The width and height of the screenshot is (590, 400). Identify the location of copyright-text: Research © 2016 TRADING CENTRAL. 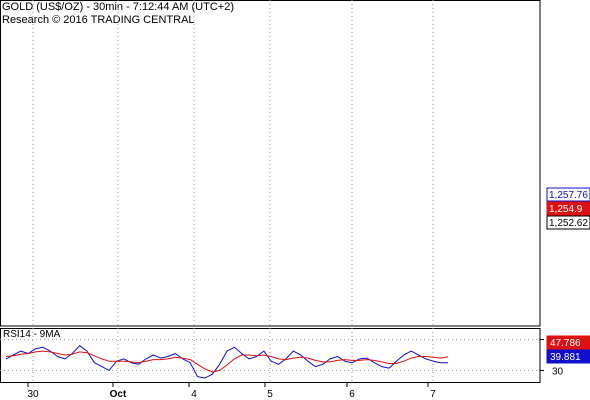
(98, 20).